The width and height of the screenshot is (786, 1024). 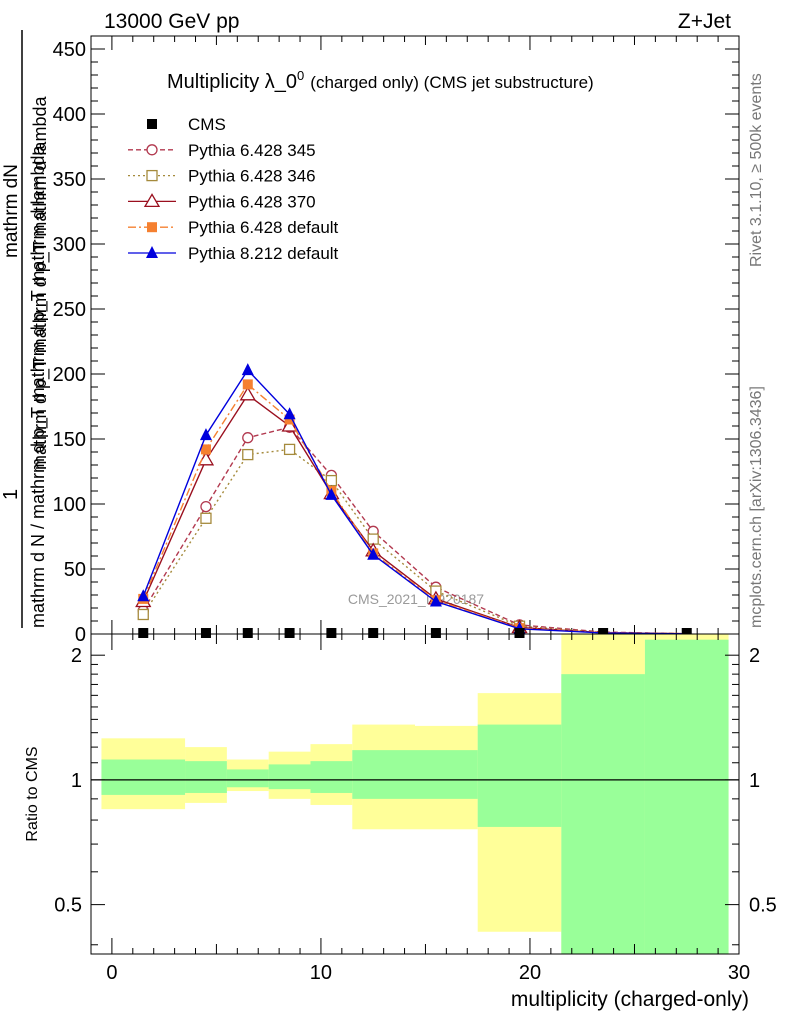 What do you see at coordinates (186, 124) in the screenshot?
I see `legend-entry: CMS` at bounding box center [186, 124].